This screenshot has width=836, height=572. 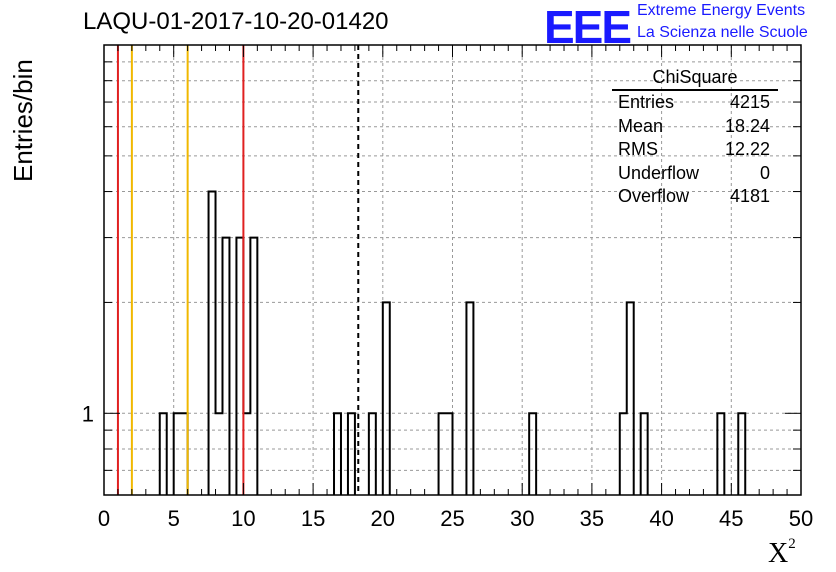 What do you see at coordinates (747, 125) in the screenshot?
I see `stats-value: 18.24` at bounding box center [747, 125].